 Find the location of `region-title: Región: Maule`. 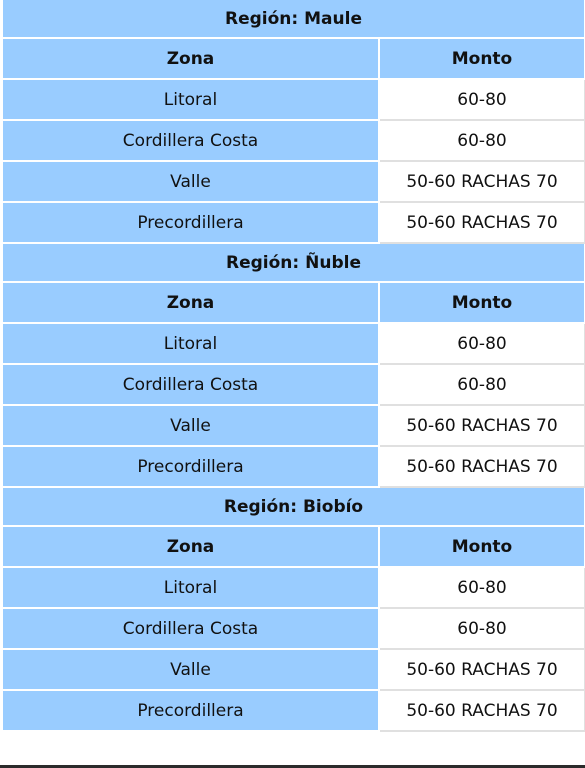

region-title: Región: Maule is located at coordinates (293, 19).